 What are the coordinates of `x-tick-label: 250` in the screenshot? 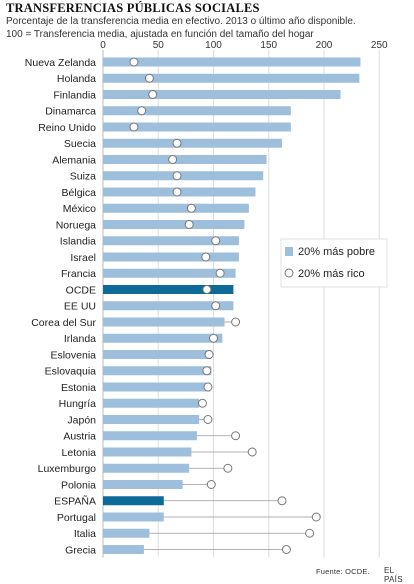 It's located at (379, 45).